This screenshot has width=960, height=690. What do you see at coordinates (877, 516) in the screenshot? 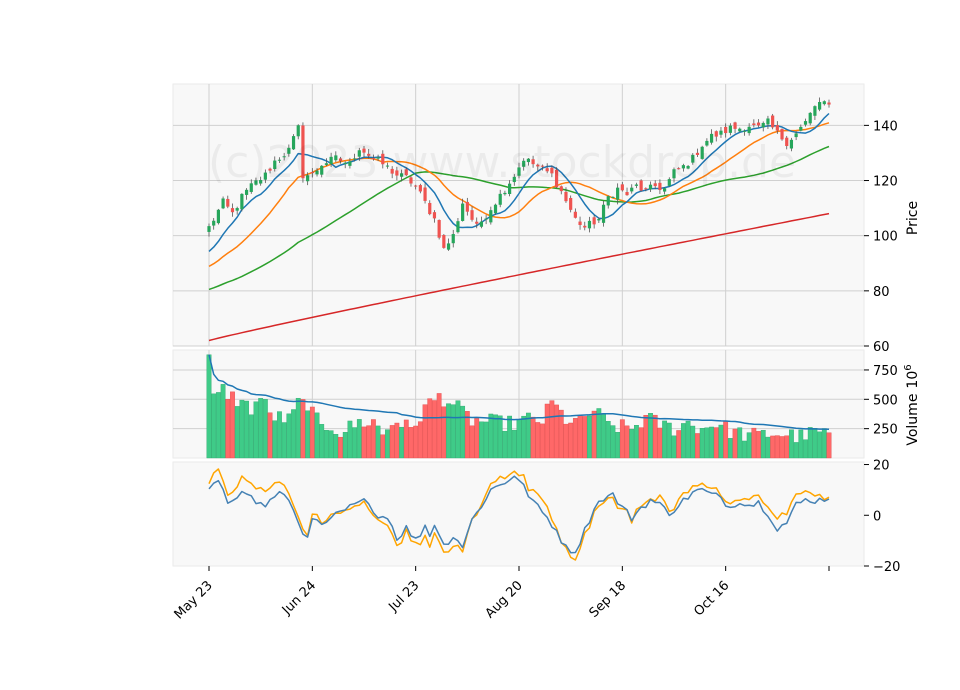
I see `oscillator-ytick-label: 0` at bounding box center [877, 516].